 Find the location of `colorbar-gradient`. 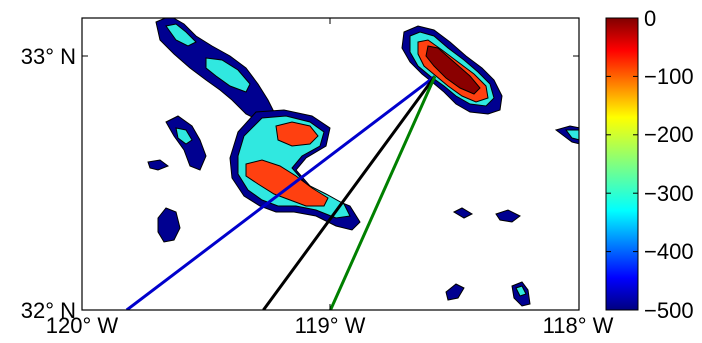

colorbar-gradient is located at coordinates (622, 164).